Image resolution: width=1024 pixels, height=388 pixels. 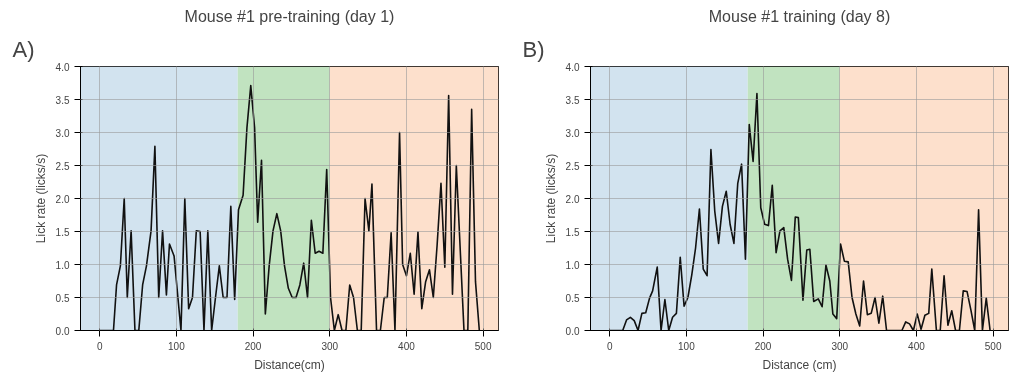 I want to click on text: B), so click(x=533, y=49).